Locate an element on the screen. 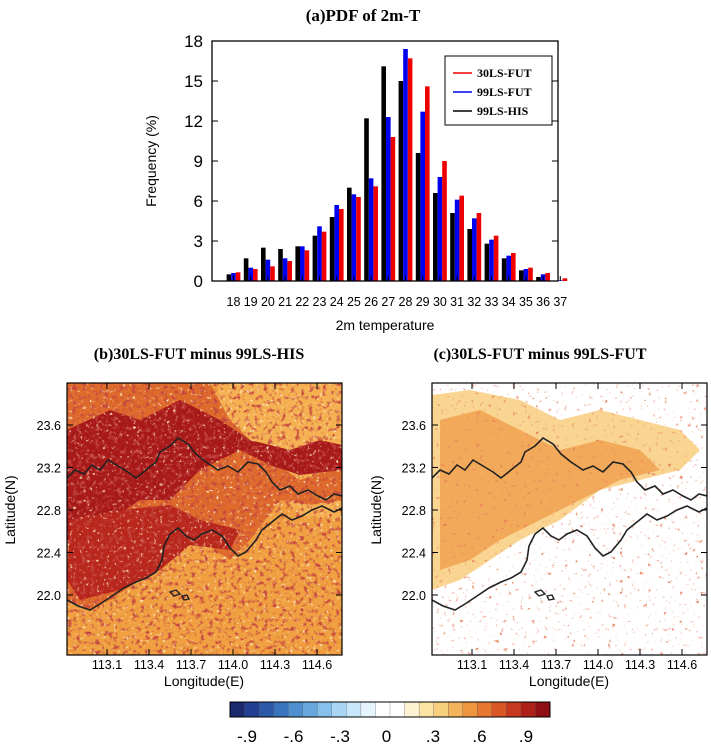 The width and height of the screenshot is (711, 746). y-axis-label-b: Latitude(N) is located at coordinates (10, 509).